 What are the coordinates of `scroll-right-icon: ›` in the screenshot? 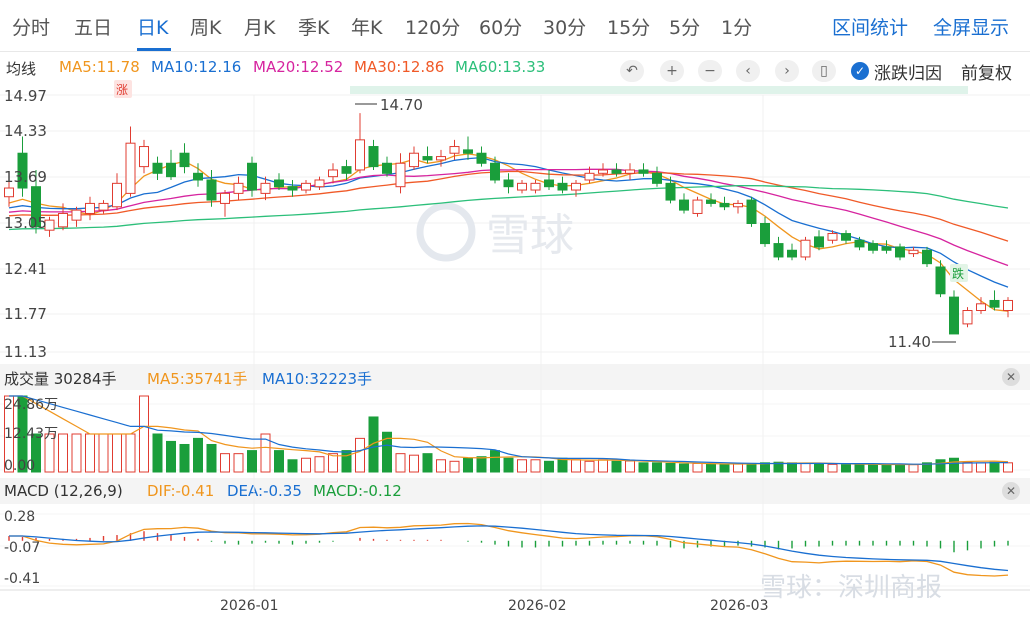 It's located at (787, 71).